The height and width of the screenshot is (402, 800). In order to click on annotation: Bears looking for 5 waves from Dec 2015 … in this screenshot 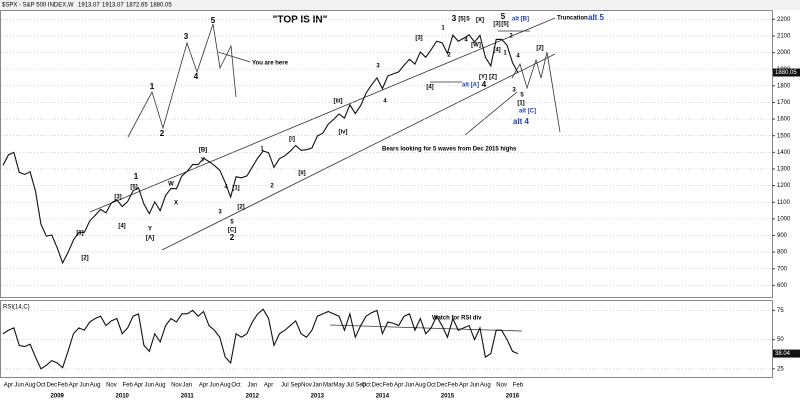, I will do `click(449, 150)`.